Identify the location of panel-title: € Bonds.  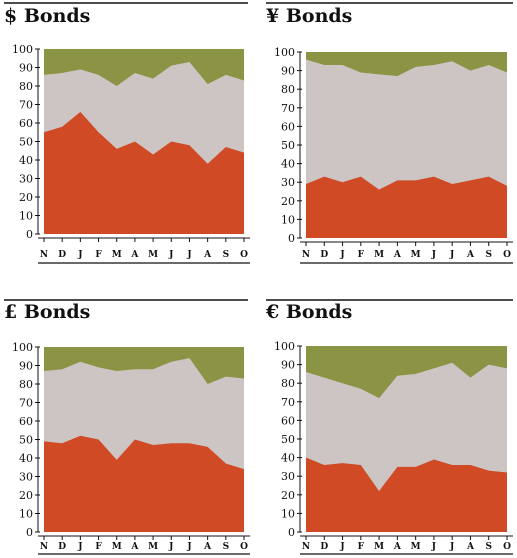
(309, 312).